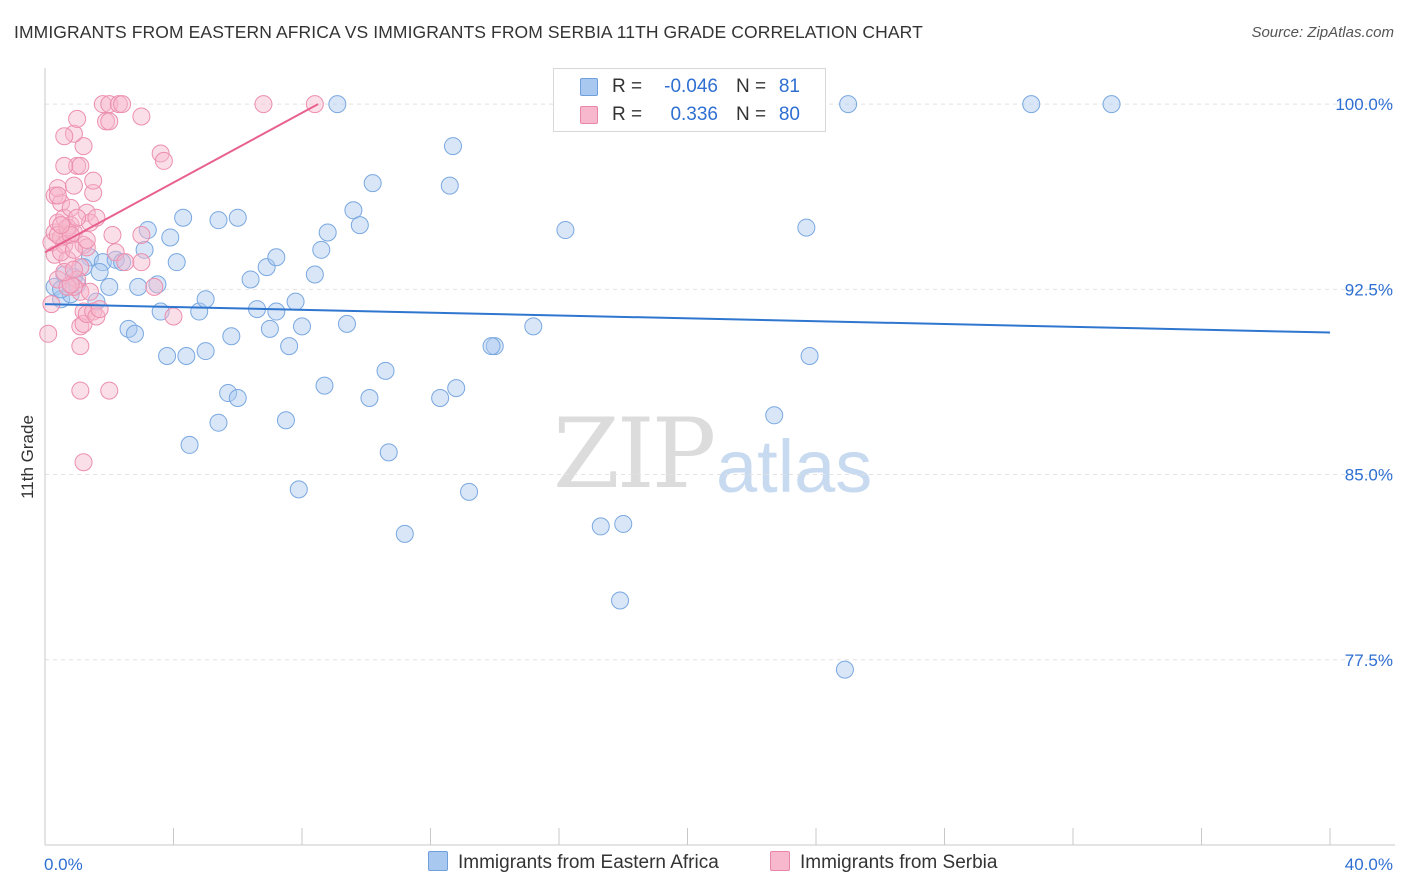 The image size is (1406, 892). What do you see at coordinates (899, 862) in the screenshot?
I see `bottom-legend-label: Immigrants from Serbia` at bounding box center [899, 862].